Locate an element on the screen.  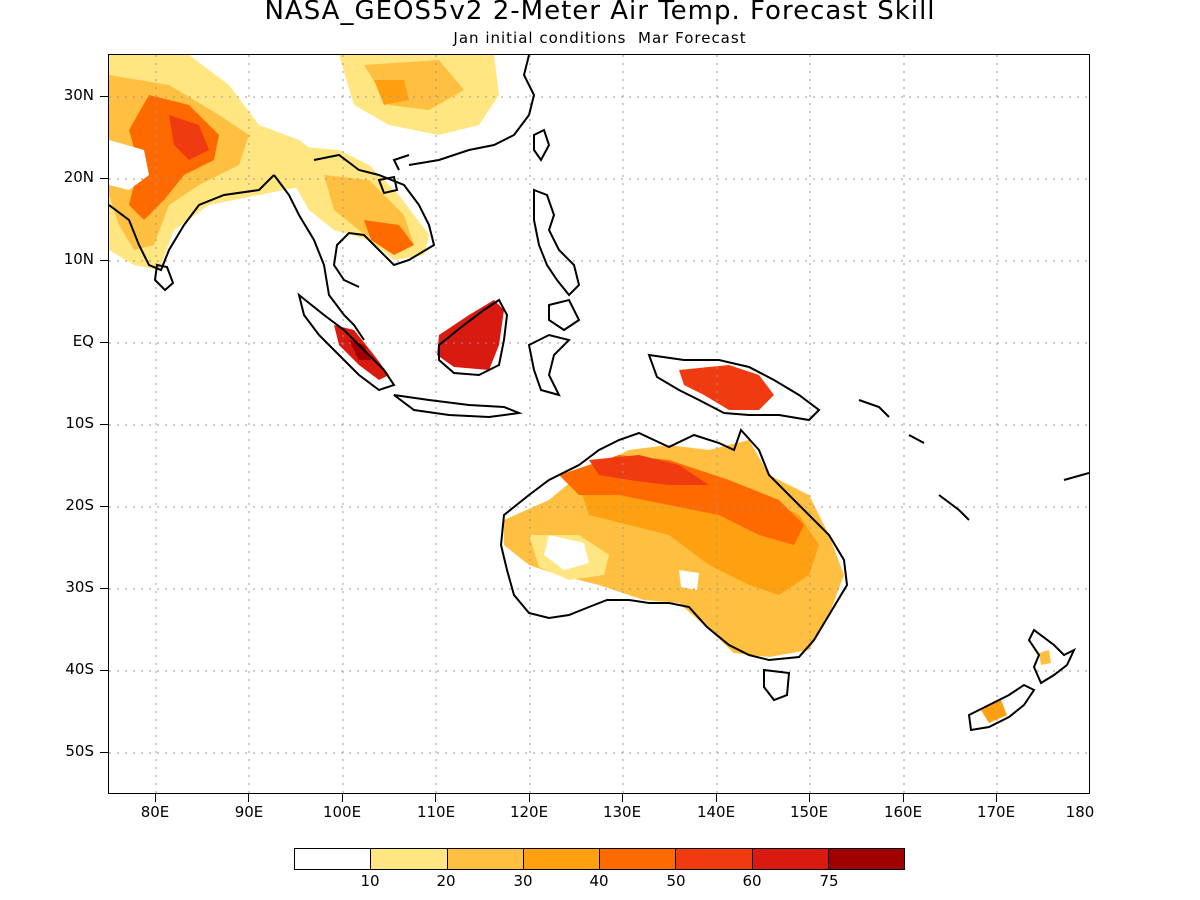
lon-label: 160E is located at coordinates (903, 812).